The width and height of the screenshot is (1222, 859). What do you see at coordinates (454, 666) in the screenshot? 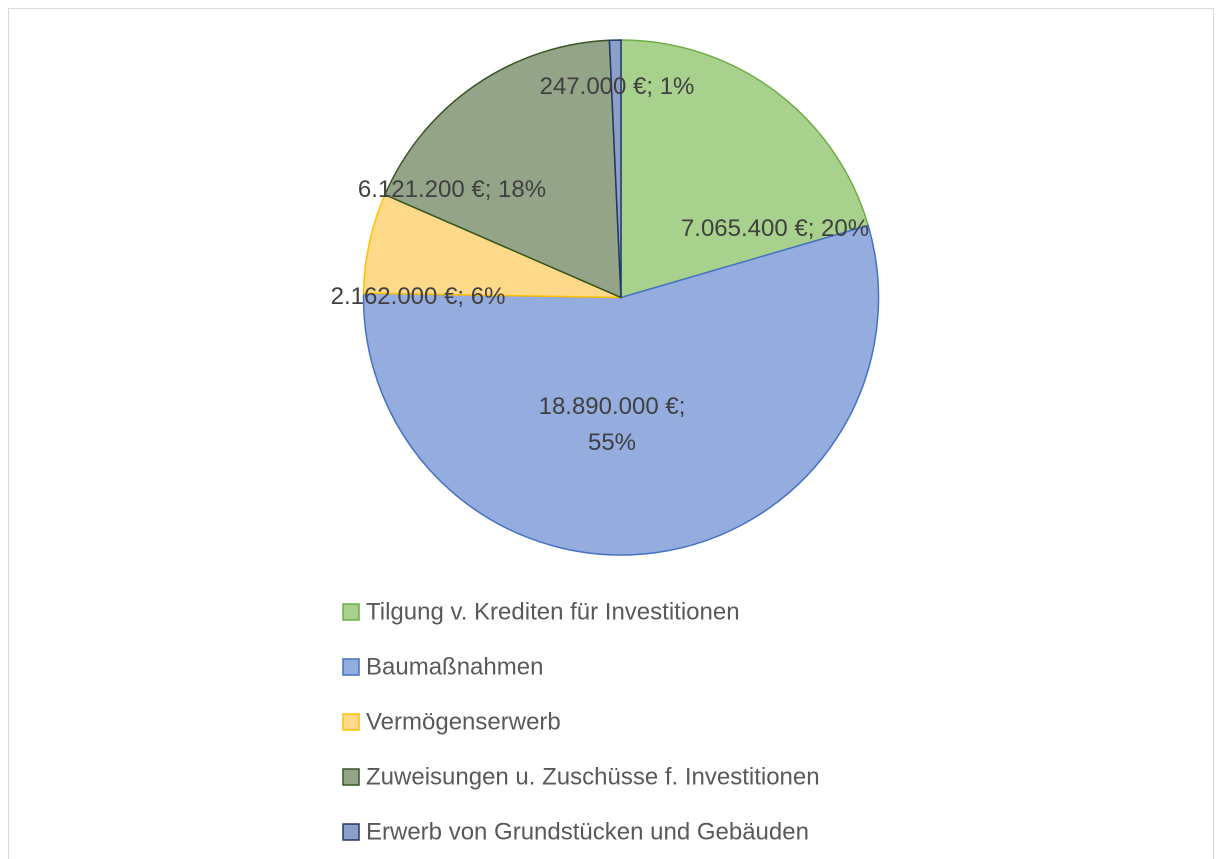
I see `legend-label: Baumaßnahmen` at bounding box center [454, 666].